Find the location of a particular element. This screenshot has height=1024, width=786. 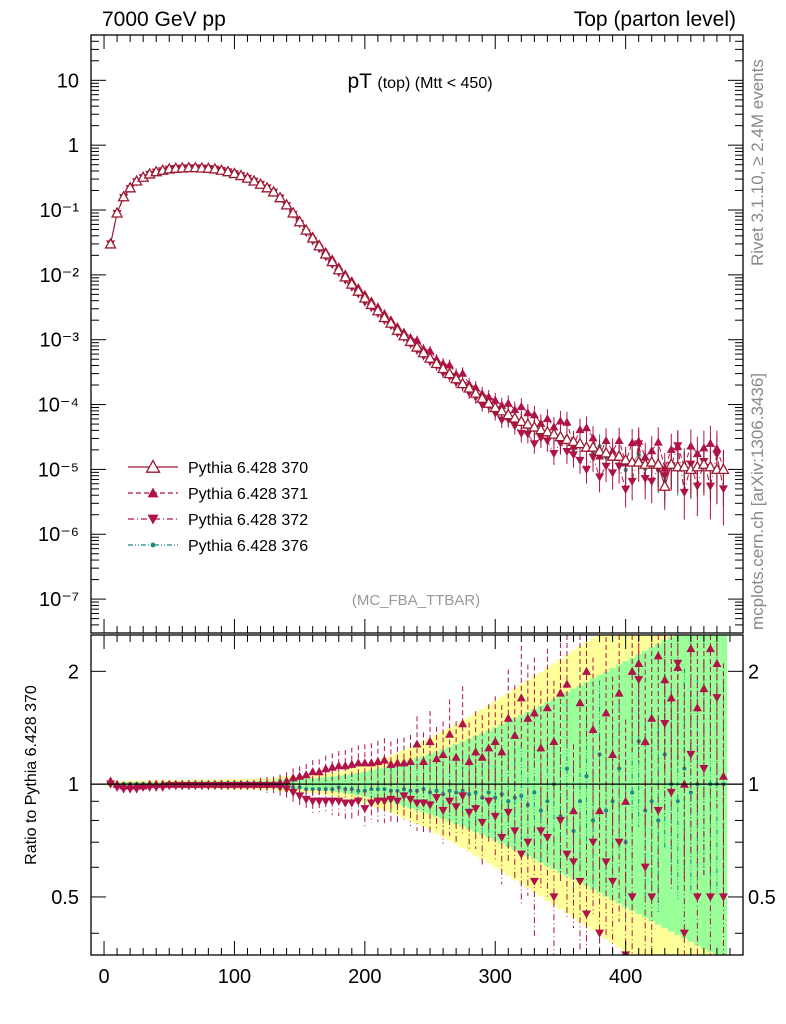

ratio-y-tick-label: 2 is located at coordinates (73, 672).